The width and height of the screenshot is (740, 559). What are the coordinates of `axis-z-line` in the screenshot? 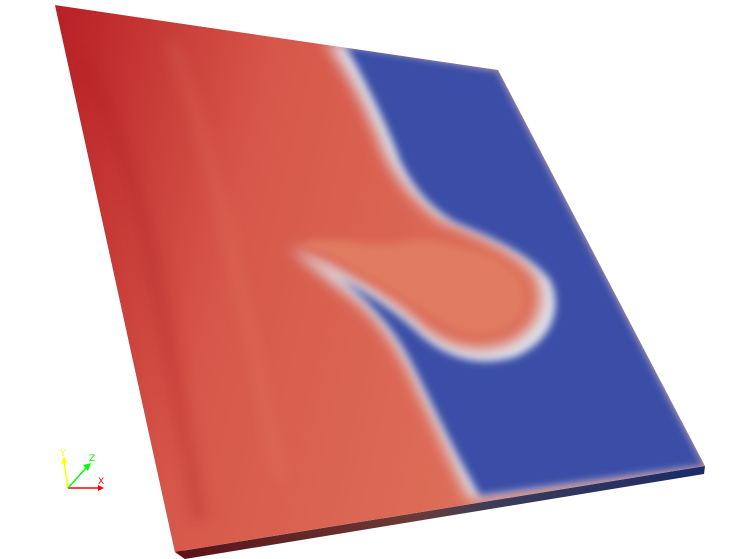 It's located at (77, 478).